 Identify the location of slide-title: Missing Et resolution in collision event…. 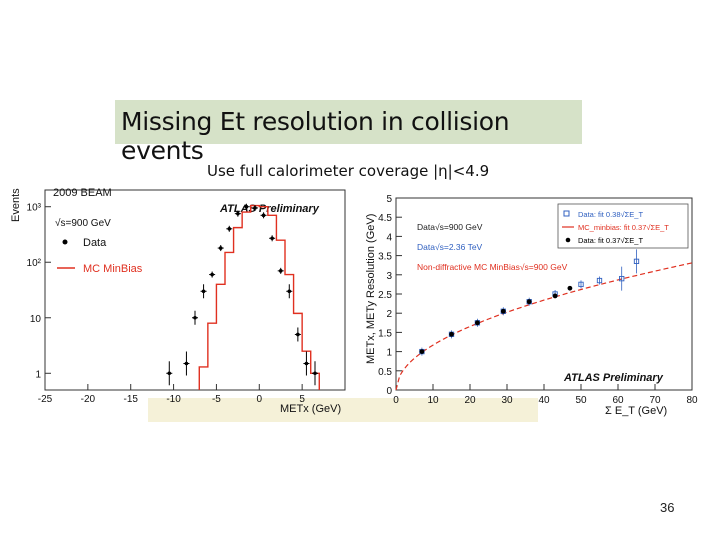
(315, 136).